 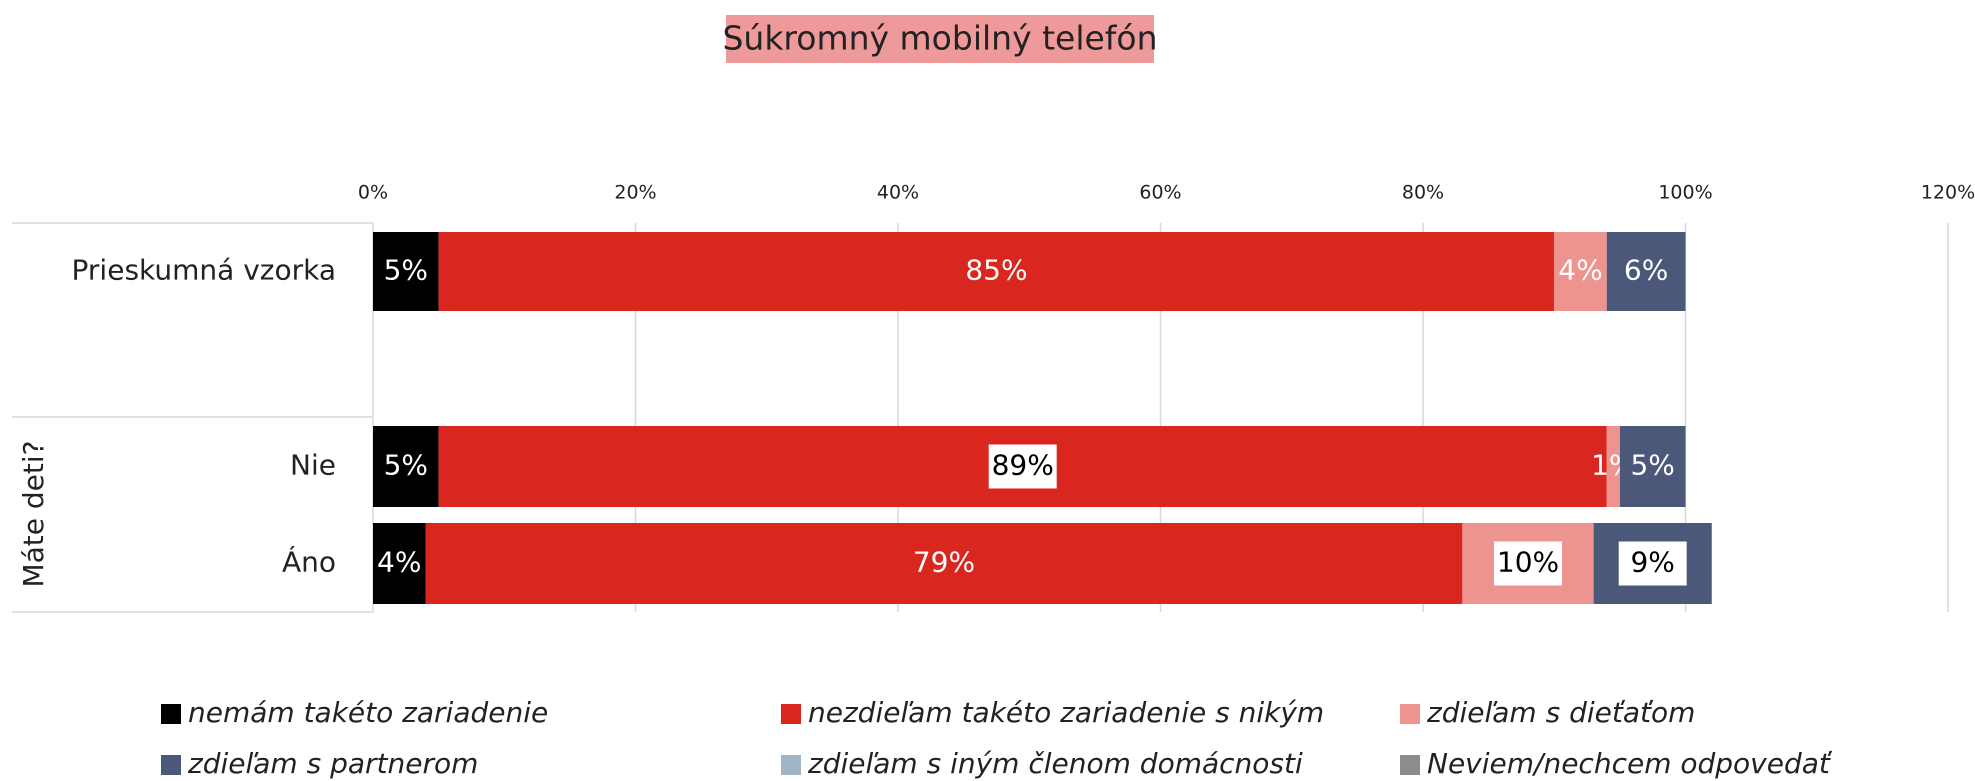 I want to click on legend-label: zdieľam s partnerom, so click(x=332, y=763).